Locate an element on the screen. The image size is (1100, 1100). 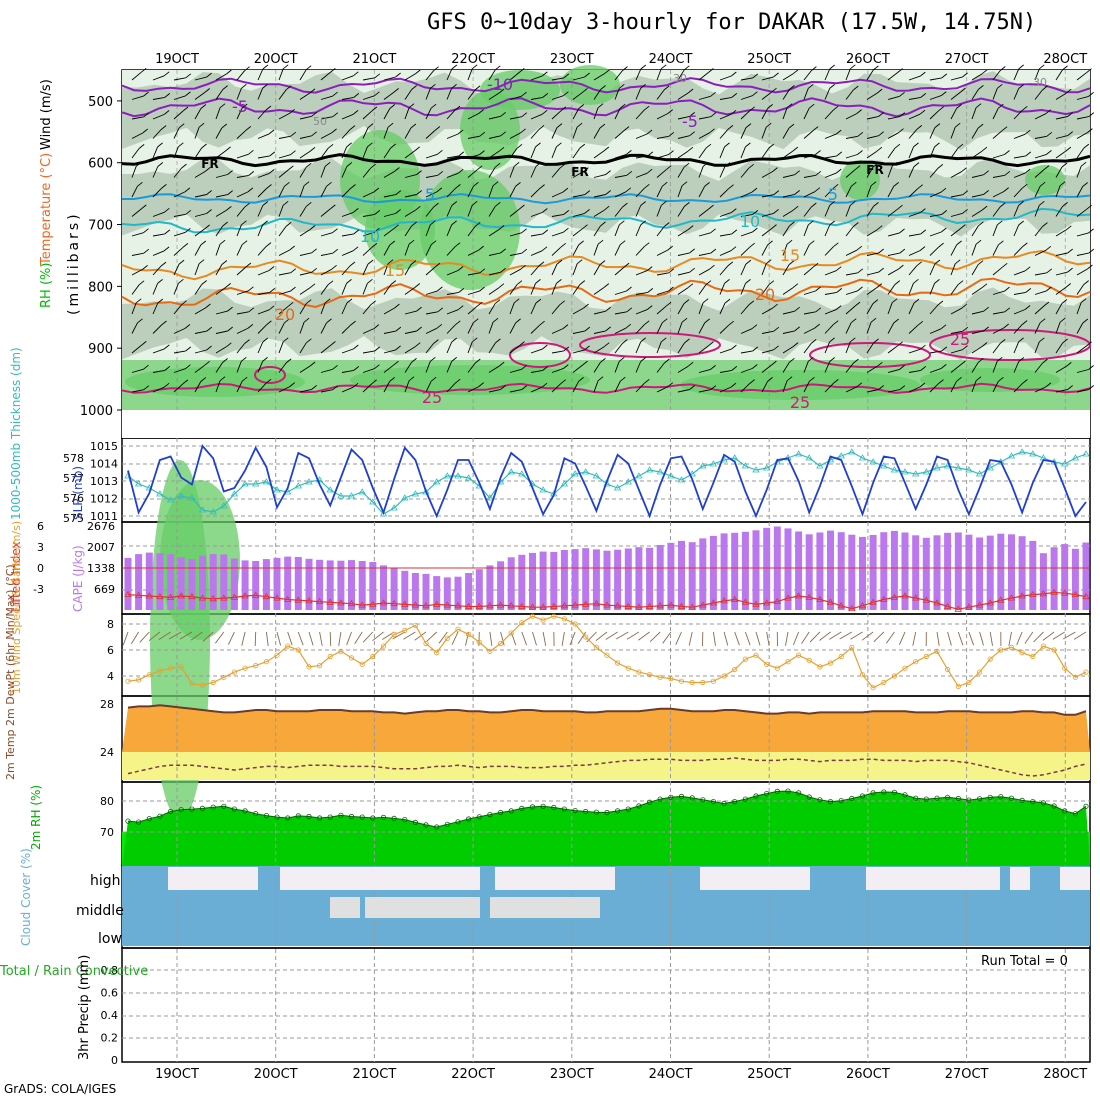
pressure-tick-label: 1000 is located at coordinates (96, 411).